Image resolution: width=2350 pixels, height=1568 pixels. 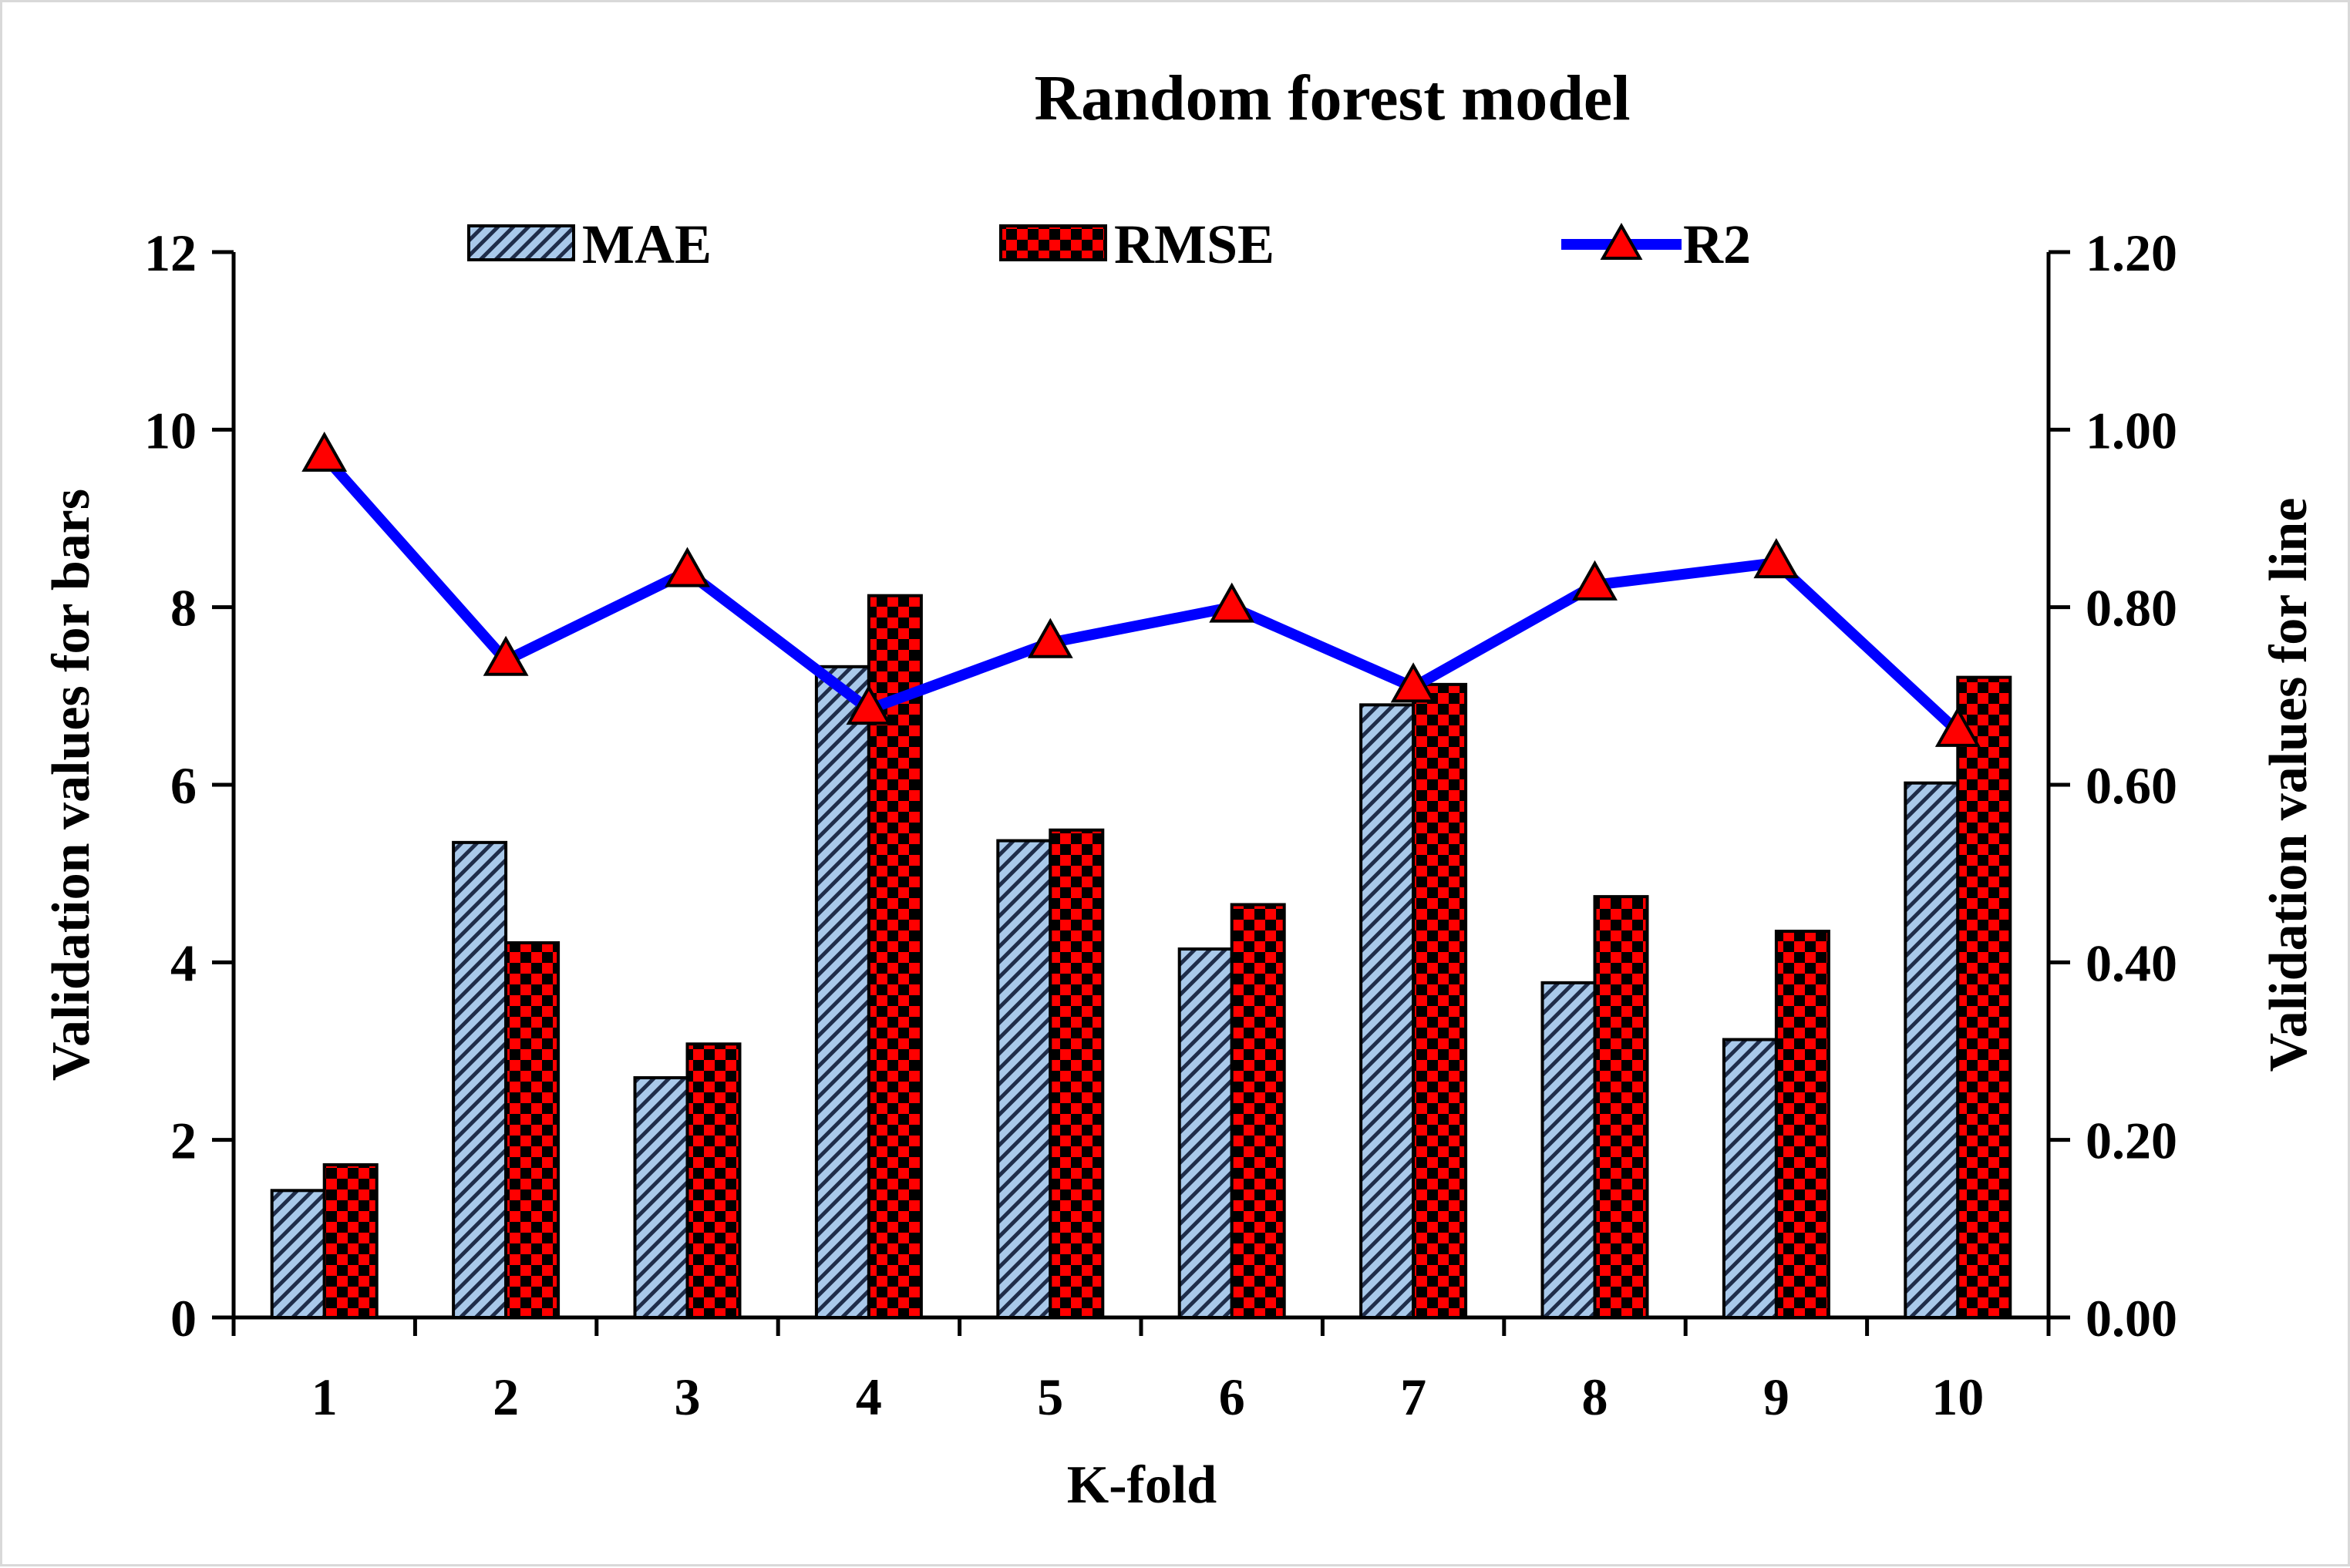 I want to click on x-tick-label: 7, so click(x=1413, y=1397).